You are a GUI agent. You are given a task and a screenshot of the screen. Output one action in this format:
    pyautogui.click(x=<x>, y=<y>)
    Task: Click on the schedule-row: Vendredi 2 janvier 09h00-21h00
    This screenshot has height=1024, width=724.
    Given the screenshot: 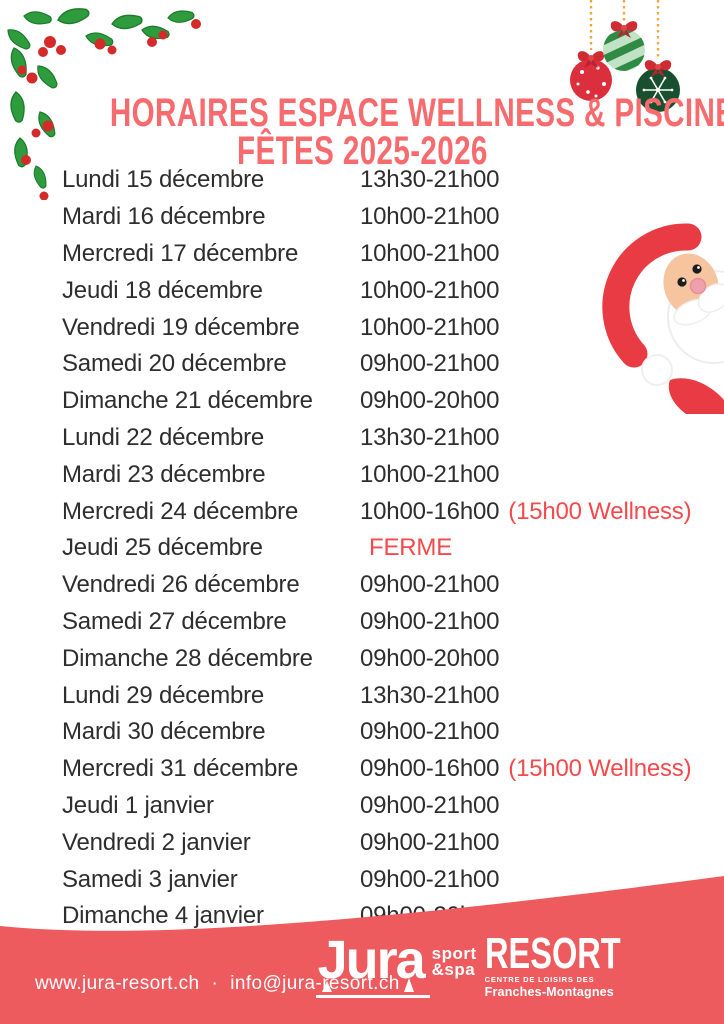 What is the action you would take?
    pyautogui.click(x=382, y=842)
    